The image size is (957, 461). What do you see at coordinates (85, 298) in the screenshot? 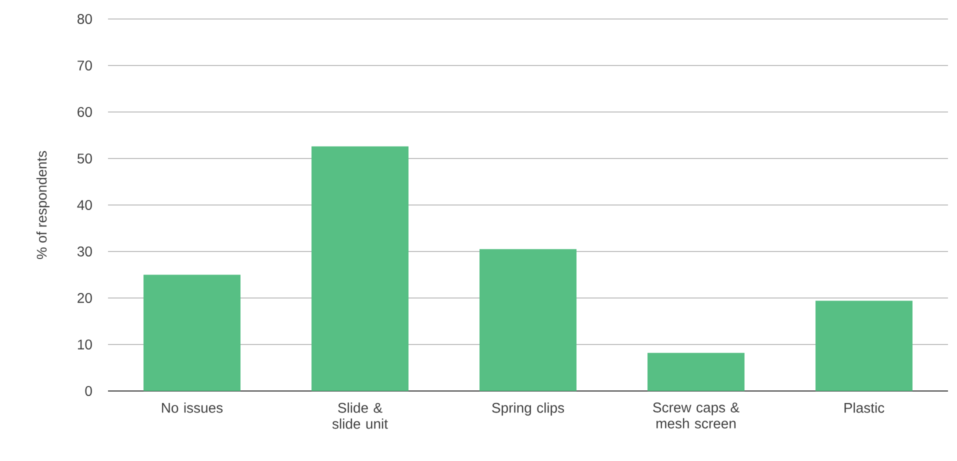
I see `y-tick-label: 20` at bounding box center [85, 298].